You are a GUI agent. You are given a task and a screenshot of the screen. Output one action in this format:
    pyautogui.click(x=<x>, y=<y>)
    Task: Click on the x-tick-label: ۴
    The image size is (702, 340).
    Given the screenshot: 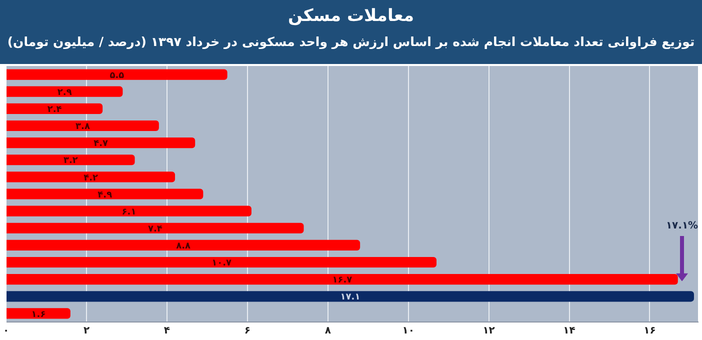 What is the action you would take?
    pyautogui.click(x=167, y=331)
    